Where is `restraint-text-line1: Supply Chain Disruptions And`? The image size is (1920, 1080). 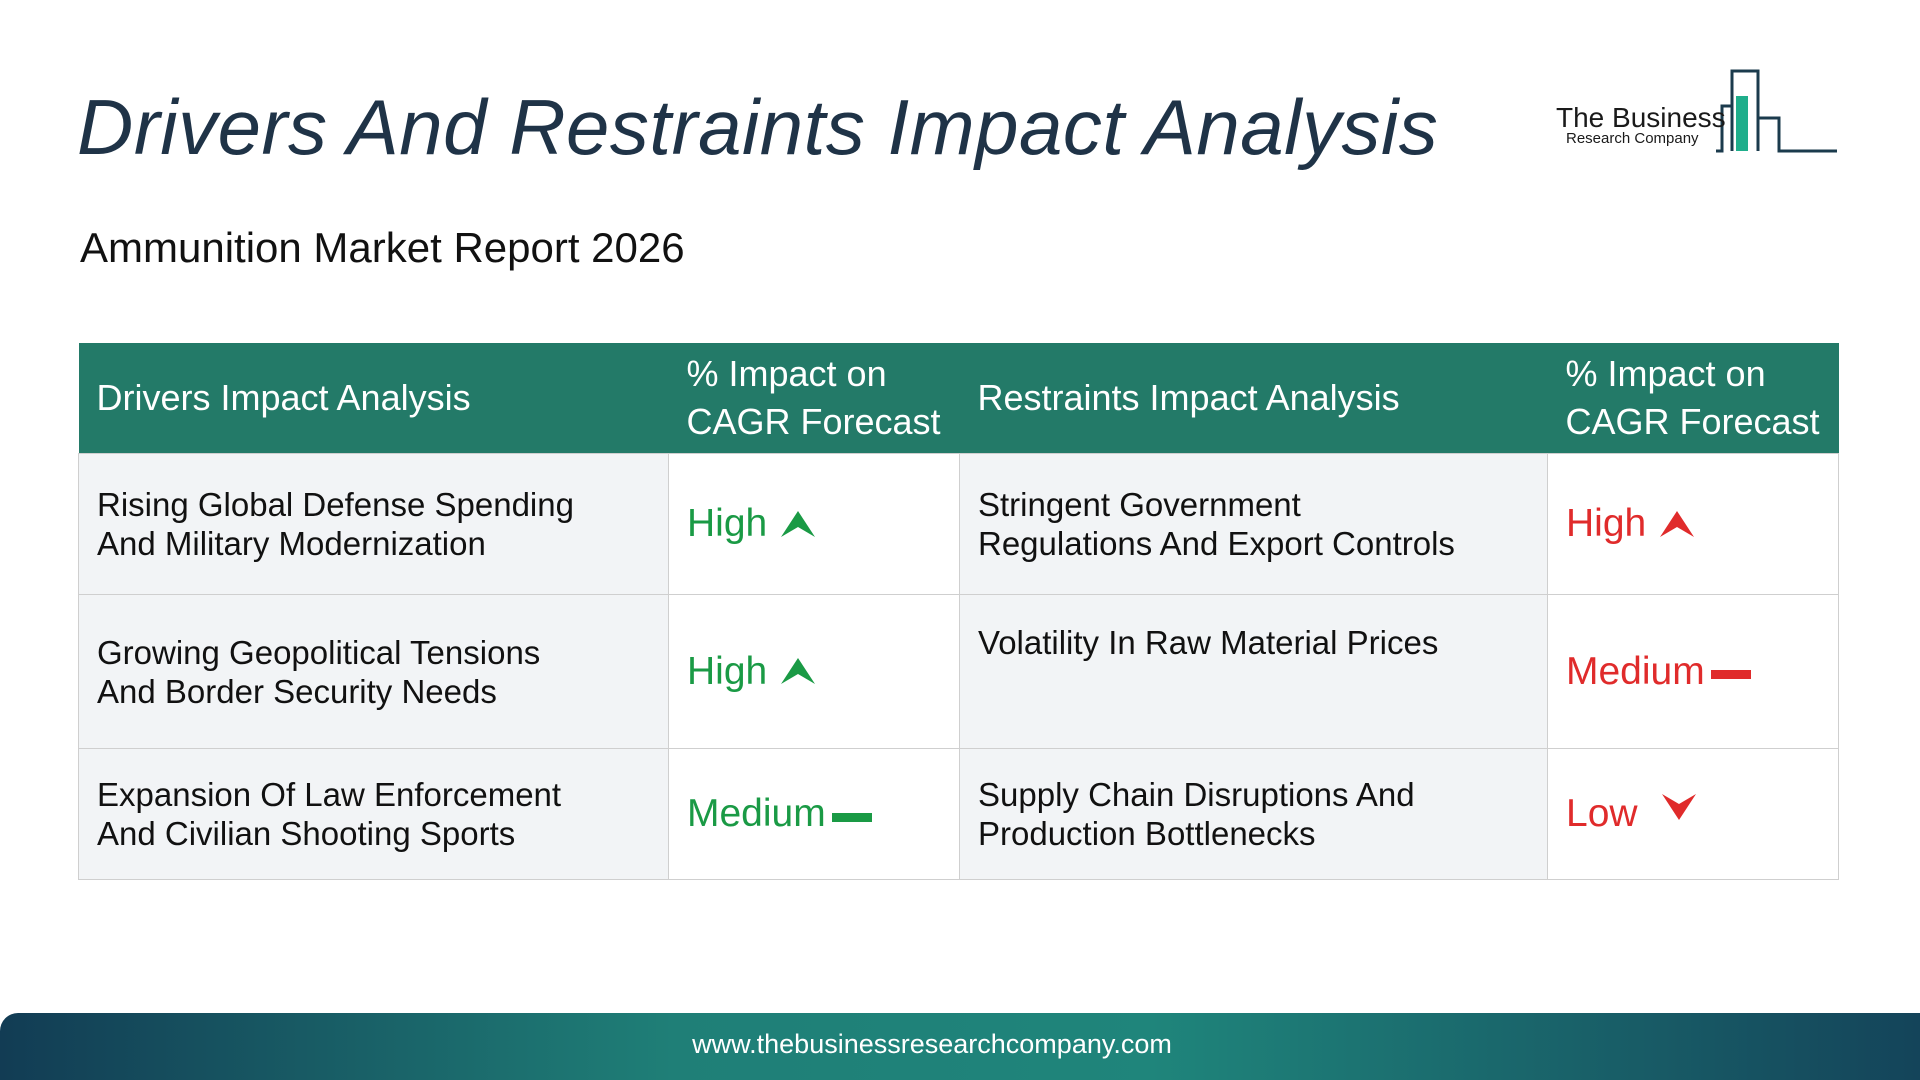 restraint-text-line1: Supply Chain Disruptions And is located at coordinates (1196, 794).